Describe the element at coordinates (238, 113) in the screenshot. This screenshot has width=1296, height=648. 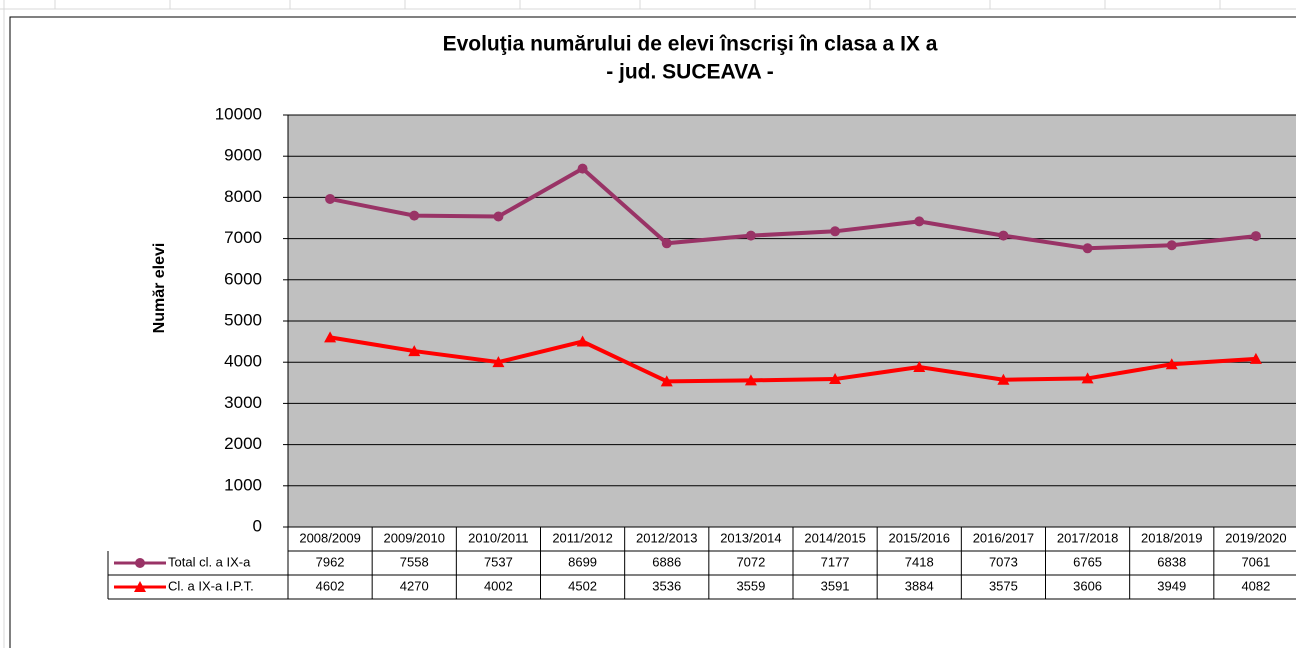
I see `y-tick-label: 10000` at that location.